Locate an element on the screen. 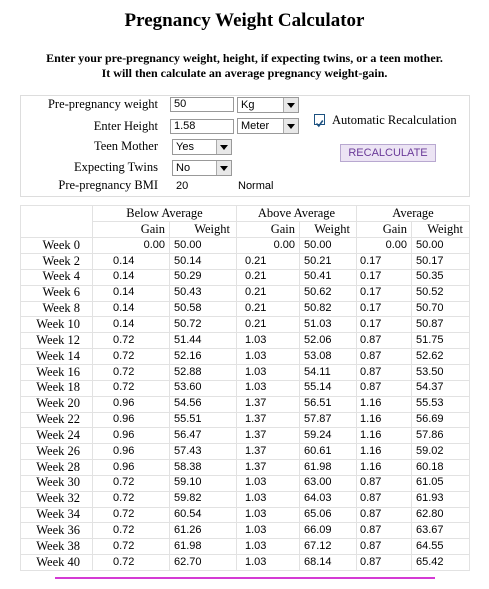 The width and height of the screenshot is (489, 589). weight-cell: 51.44 is located at coordinates (203, 341).